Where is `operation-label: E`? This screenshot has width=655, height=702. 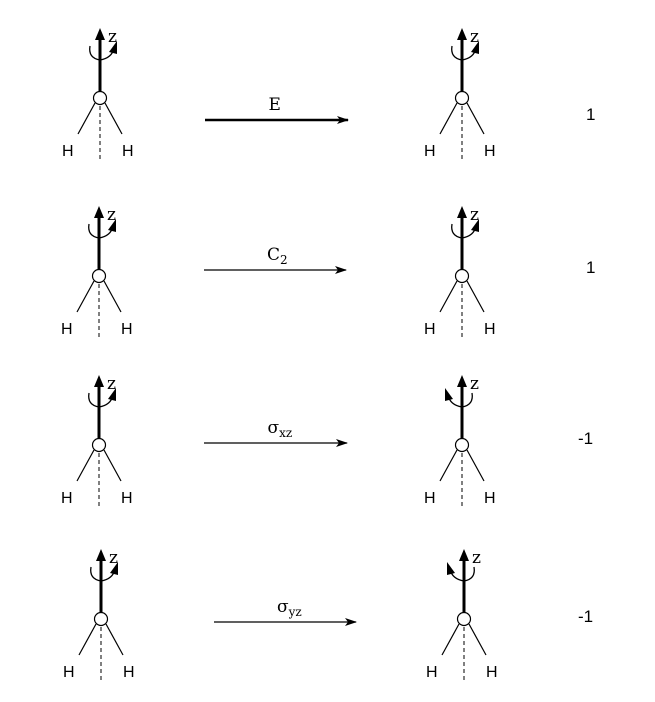 operation-label: E is located at coordinates (275, 105).